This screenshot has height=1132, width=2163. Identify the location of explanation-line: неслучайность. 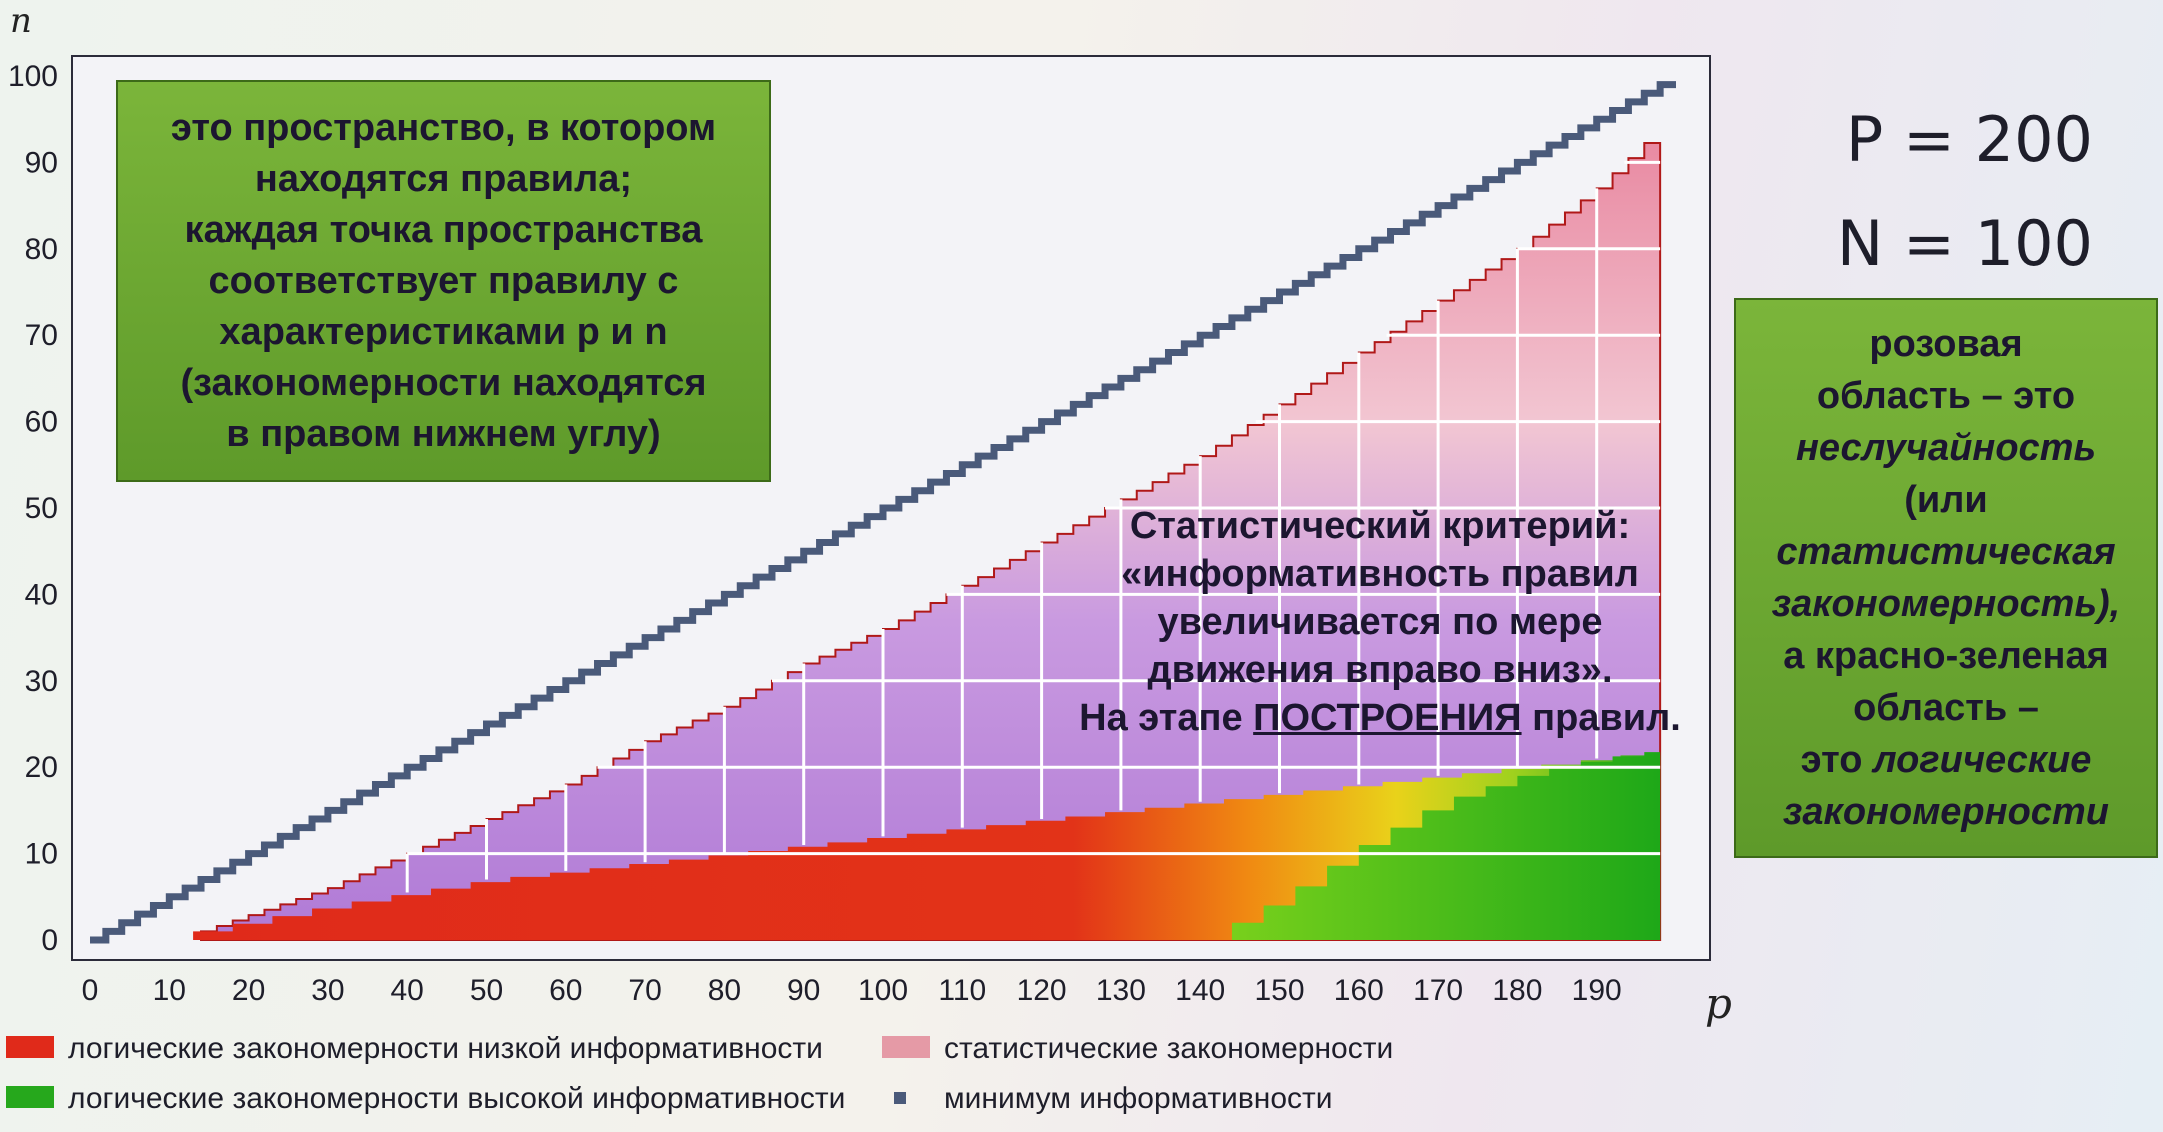
(1946, 448).